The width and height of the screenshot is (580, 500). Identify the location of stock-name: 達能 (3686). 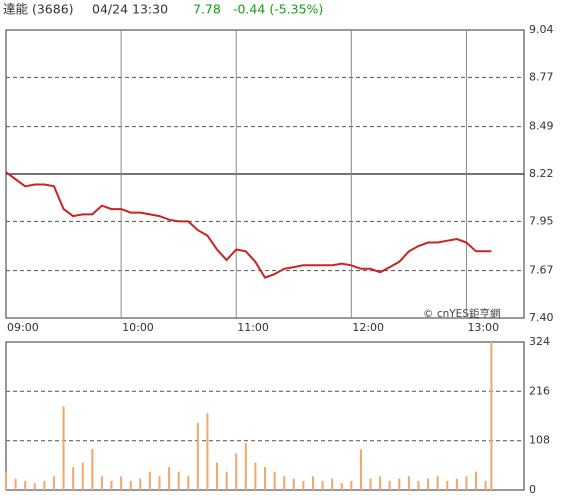
(38, 9).